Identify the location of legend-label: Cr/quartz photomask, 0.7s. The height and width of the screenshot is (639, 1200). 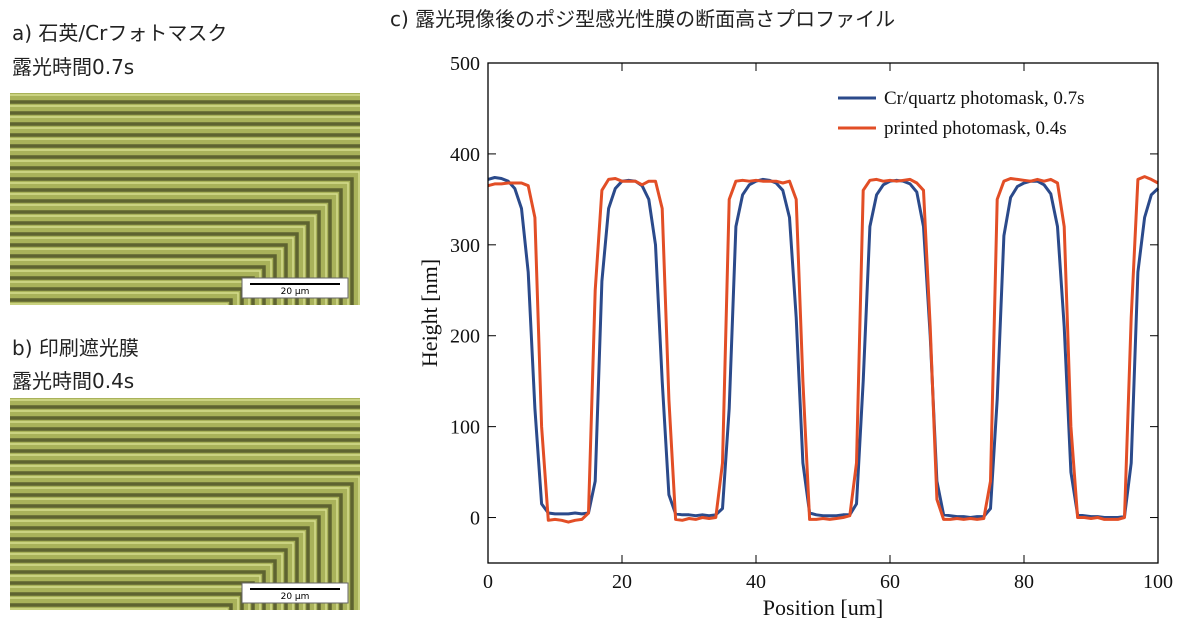
(984, 98).